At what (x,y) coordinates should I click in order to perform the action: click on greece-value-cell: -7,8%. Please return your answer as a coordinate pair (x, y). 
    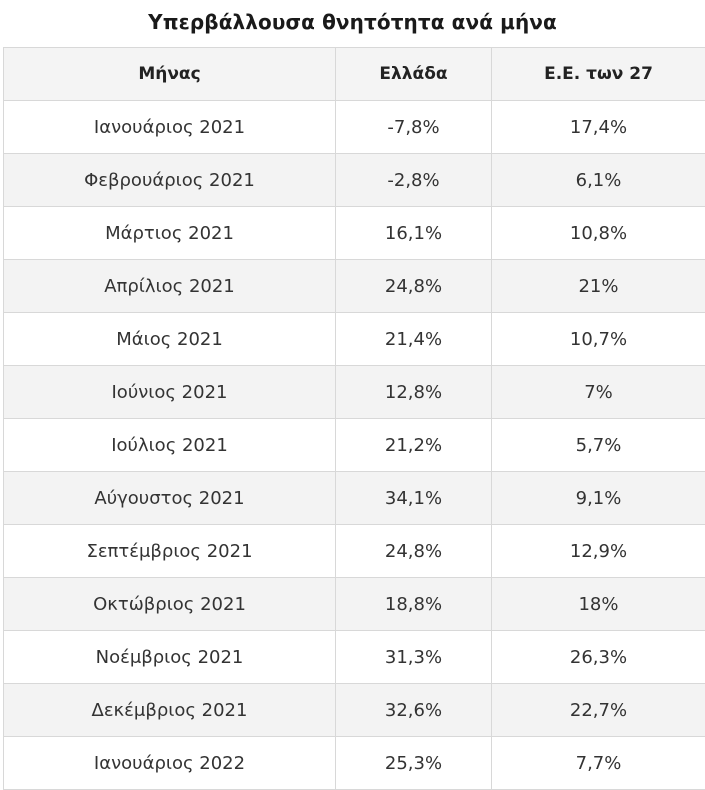
    Looking at the image, I should click on (414, 127).